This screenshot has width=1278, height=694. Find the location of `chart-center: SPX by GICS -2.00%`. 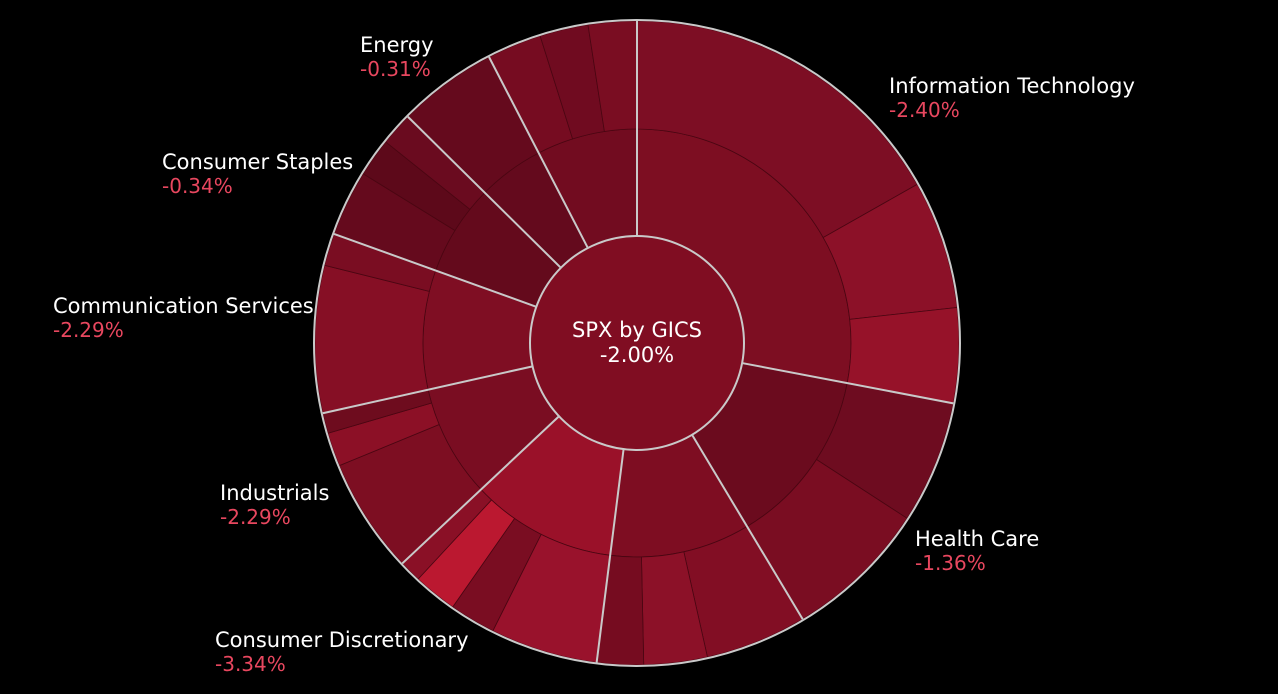

chart-center: SPX by GICS -2.00% is located at coordinates (637, 343).